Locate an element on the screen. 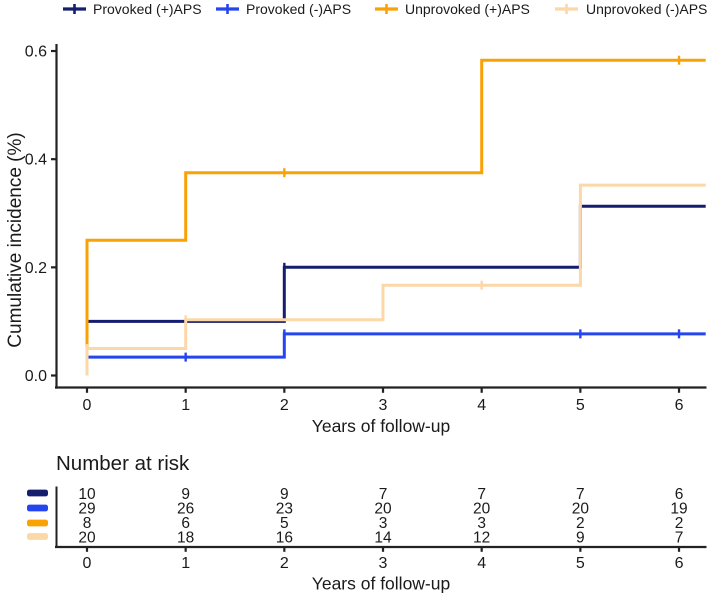 This screenshot has height=596, width=709. risk-count: 16 is located at coordinates (284, 538).